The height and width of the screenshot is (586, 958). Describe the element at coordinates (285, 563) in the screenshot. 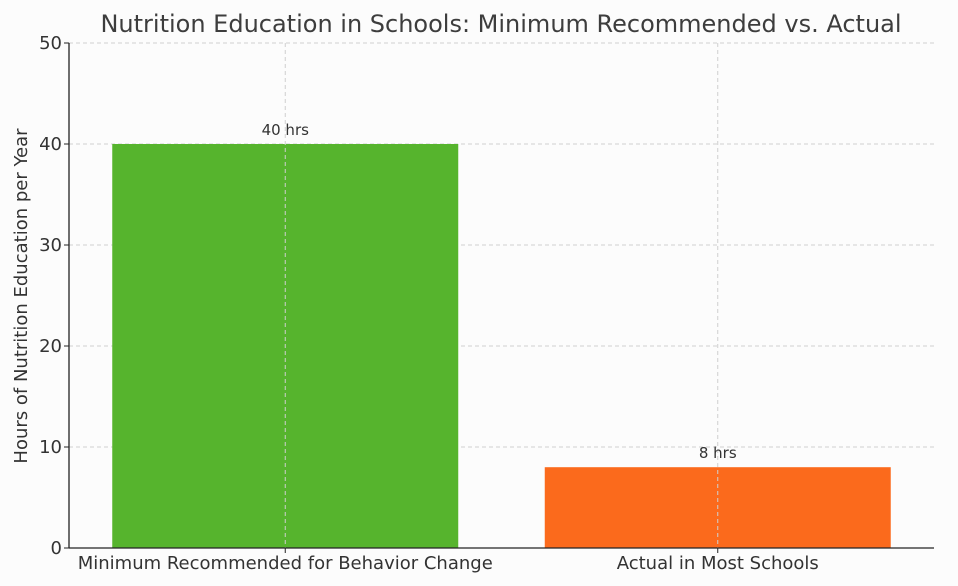

I see `x-tick-label: Minimum Recommended for Behavior Change` at that location.